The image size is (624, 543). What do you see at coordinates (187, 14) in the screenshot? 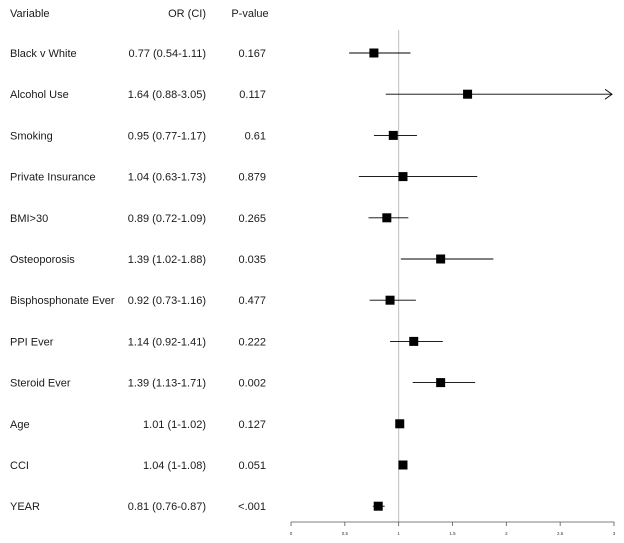
I see `header-or-ci: OR (CI)` at bounding box center [187, 14].